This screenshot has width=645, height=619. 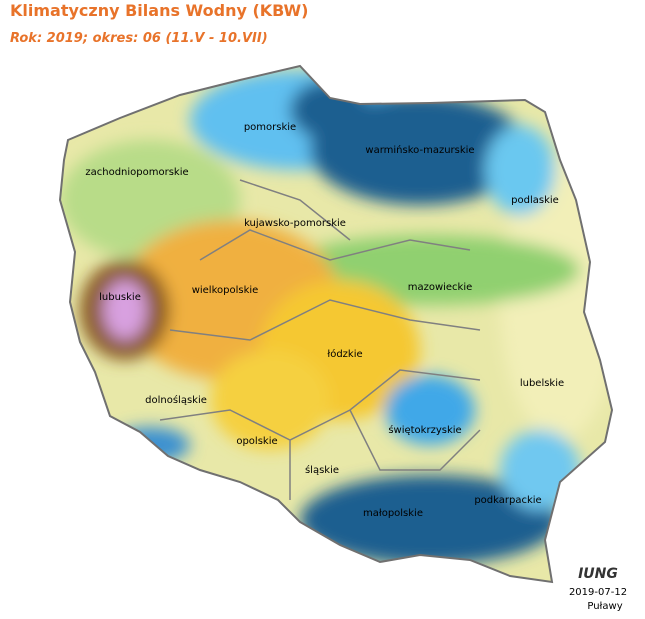 What do you see at coordinates (295, 223) in the screenshot?
I see `region-label: kujawsko-pomorskie` at bounding box center [295, 223].